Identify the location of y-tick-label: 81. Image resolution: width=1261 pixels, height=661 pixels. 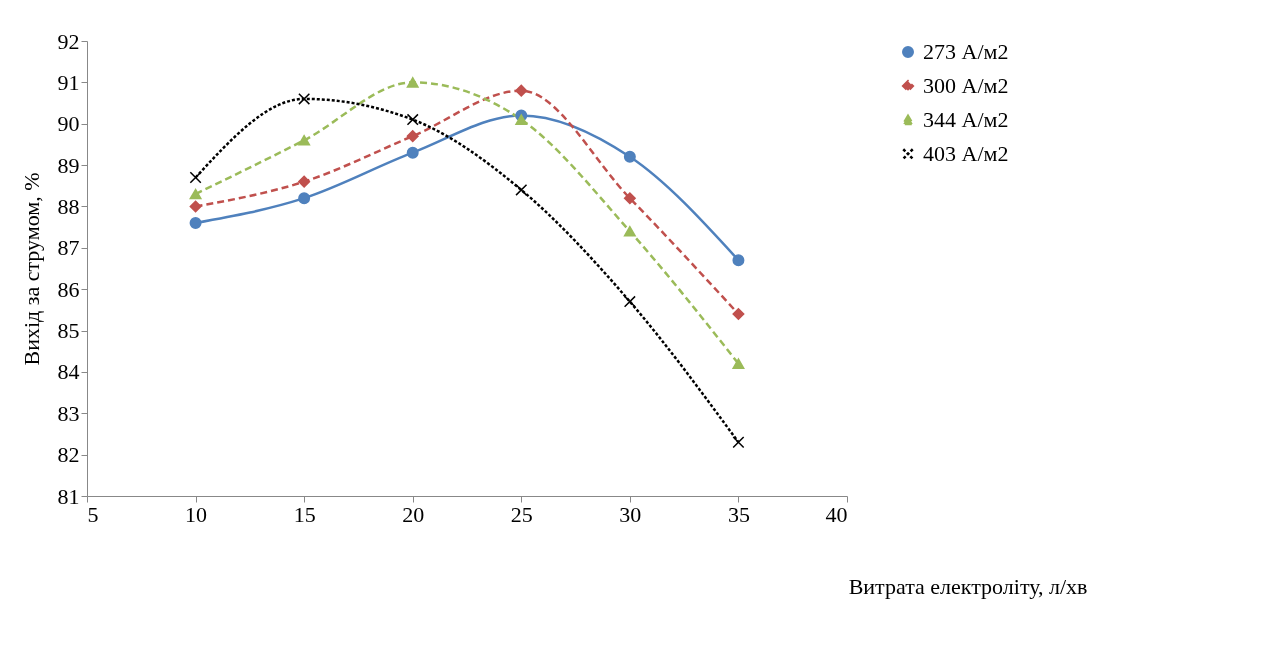
(68, 496).